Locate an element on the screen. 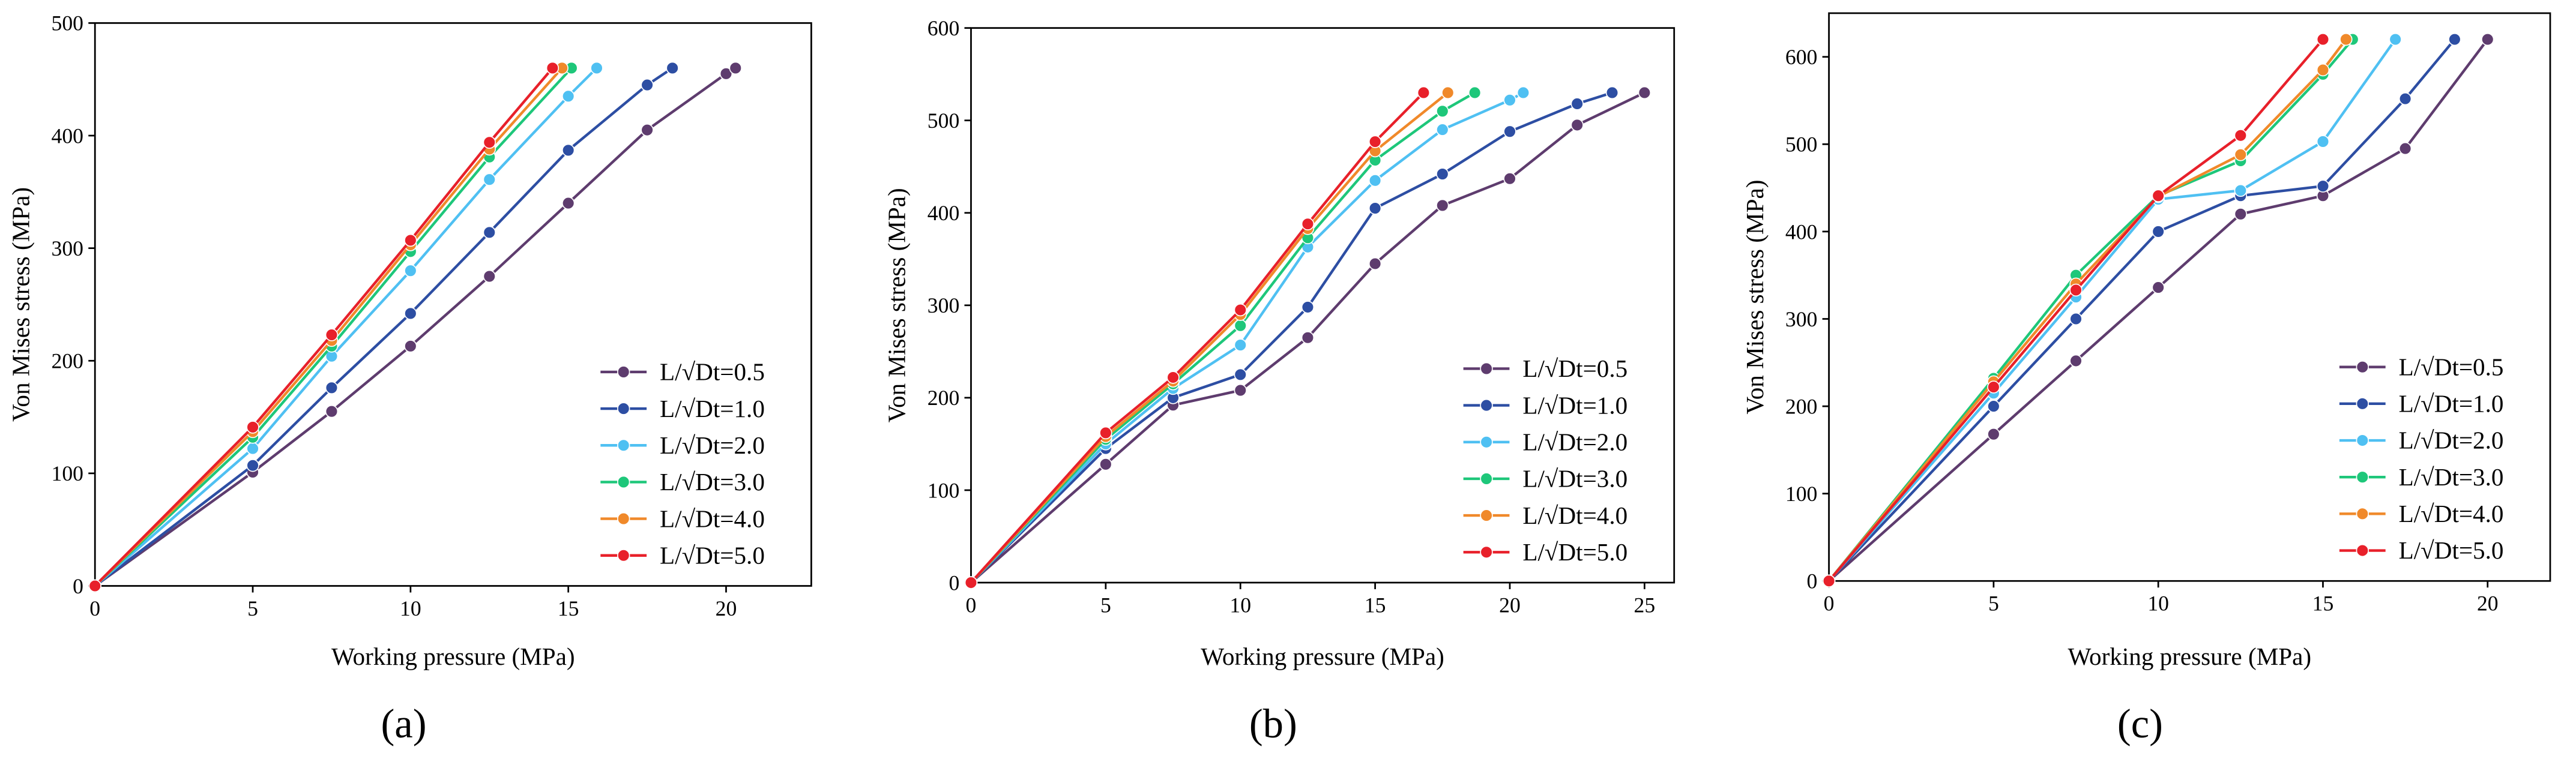 The height and width of the screenshot is (762, 2576). x-tick-label: 25 is located at coordinates (1645, 605).